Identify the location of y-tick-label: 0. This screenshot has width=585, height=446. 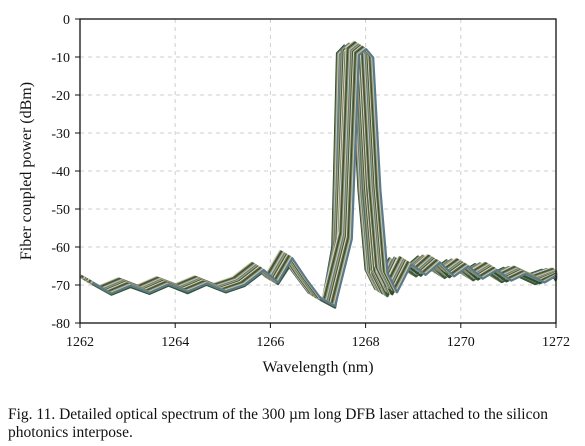
(66, 20).